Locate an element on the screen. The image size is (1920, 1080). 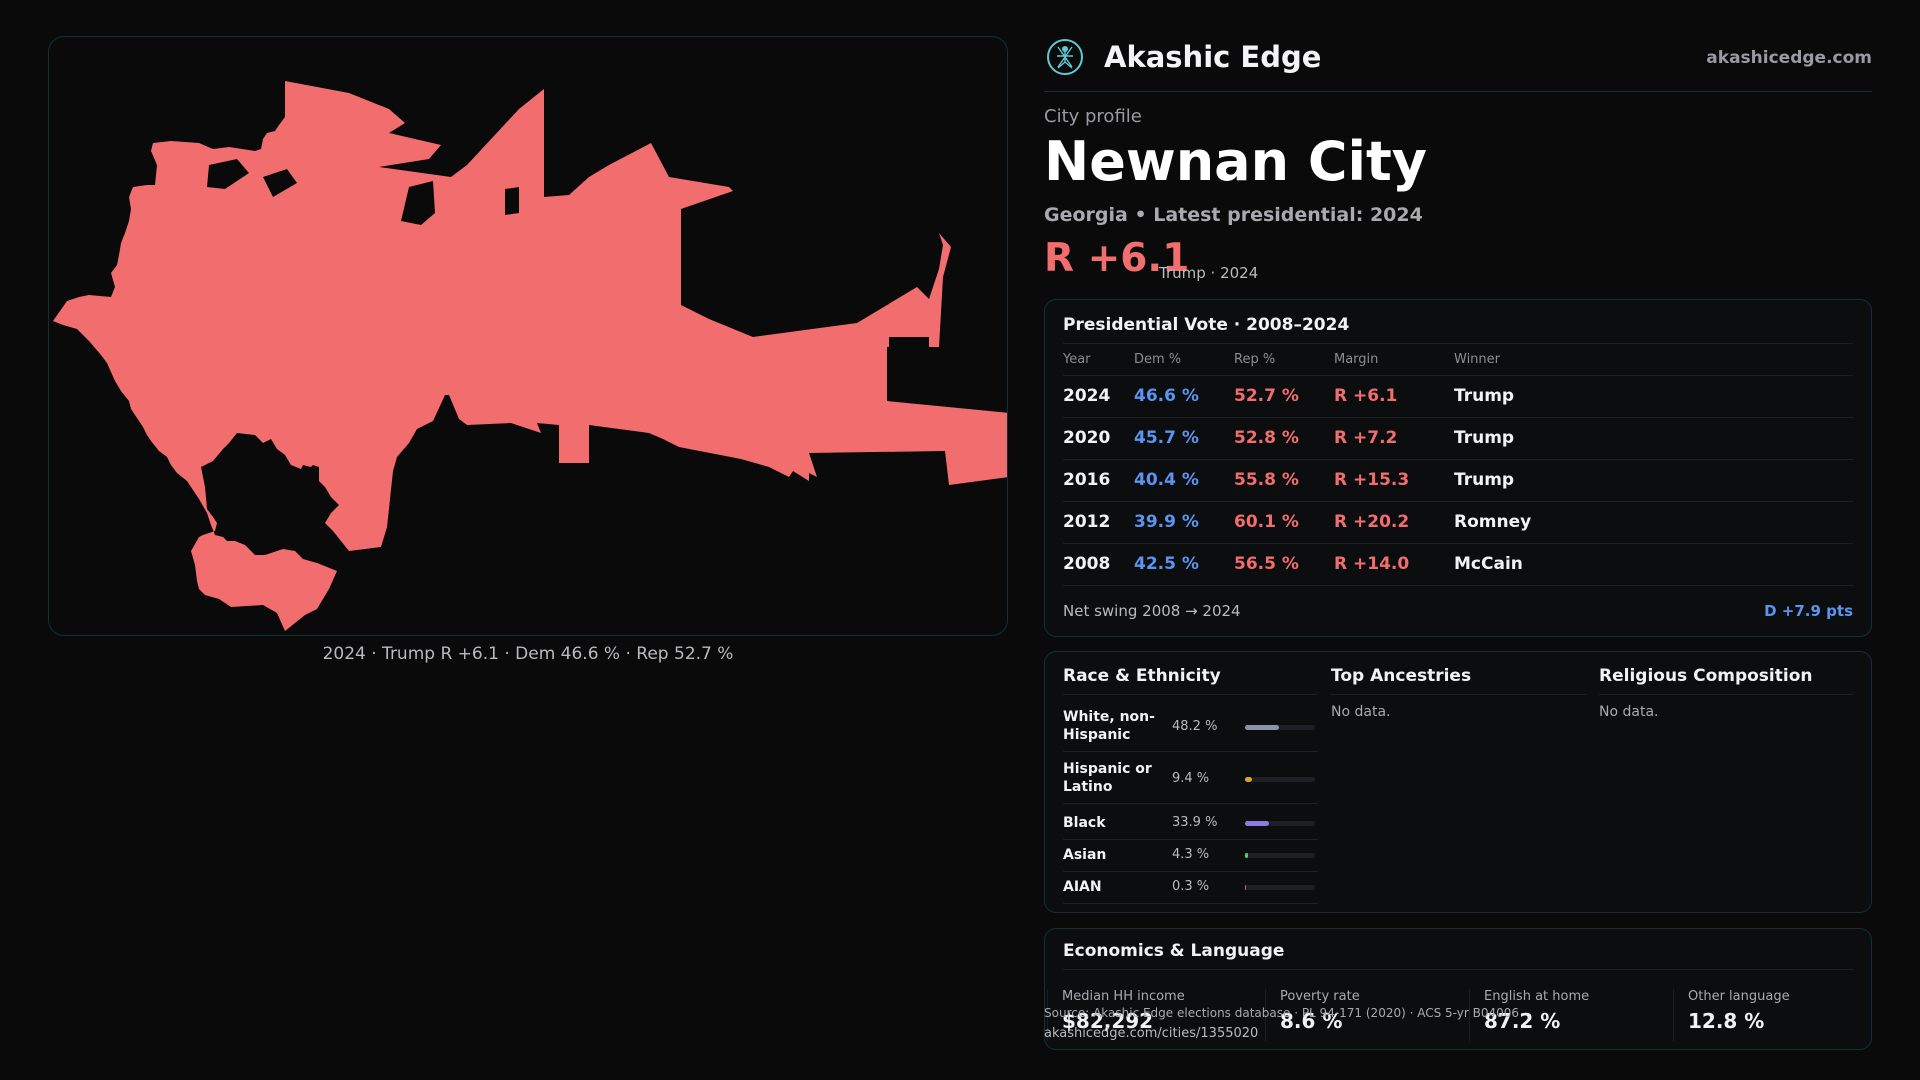
list-item: White, non-Hispanic 48.2 % is located at coordinates (1190, 728).